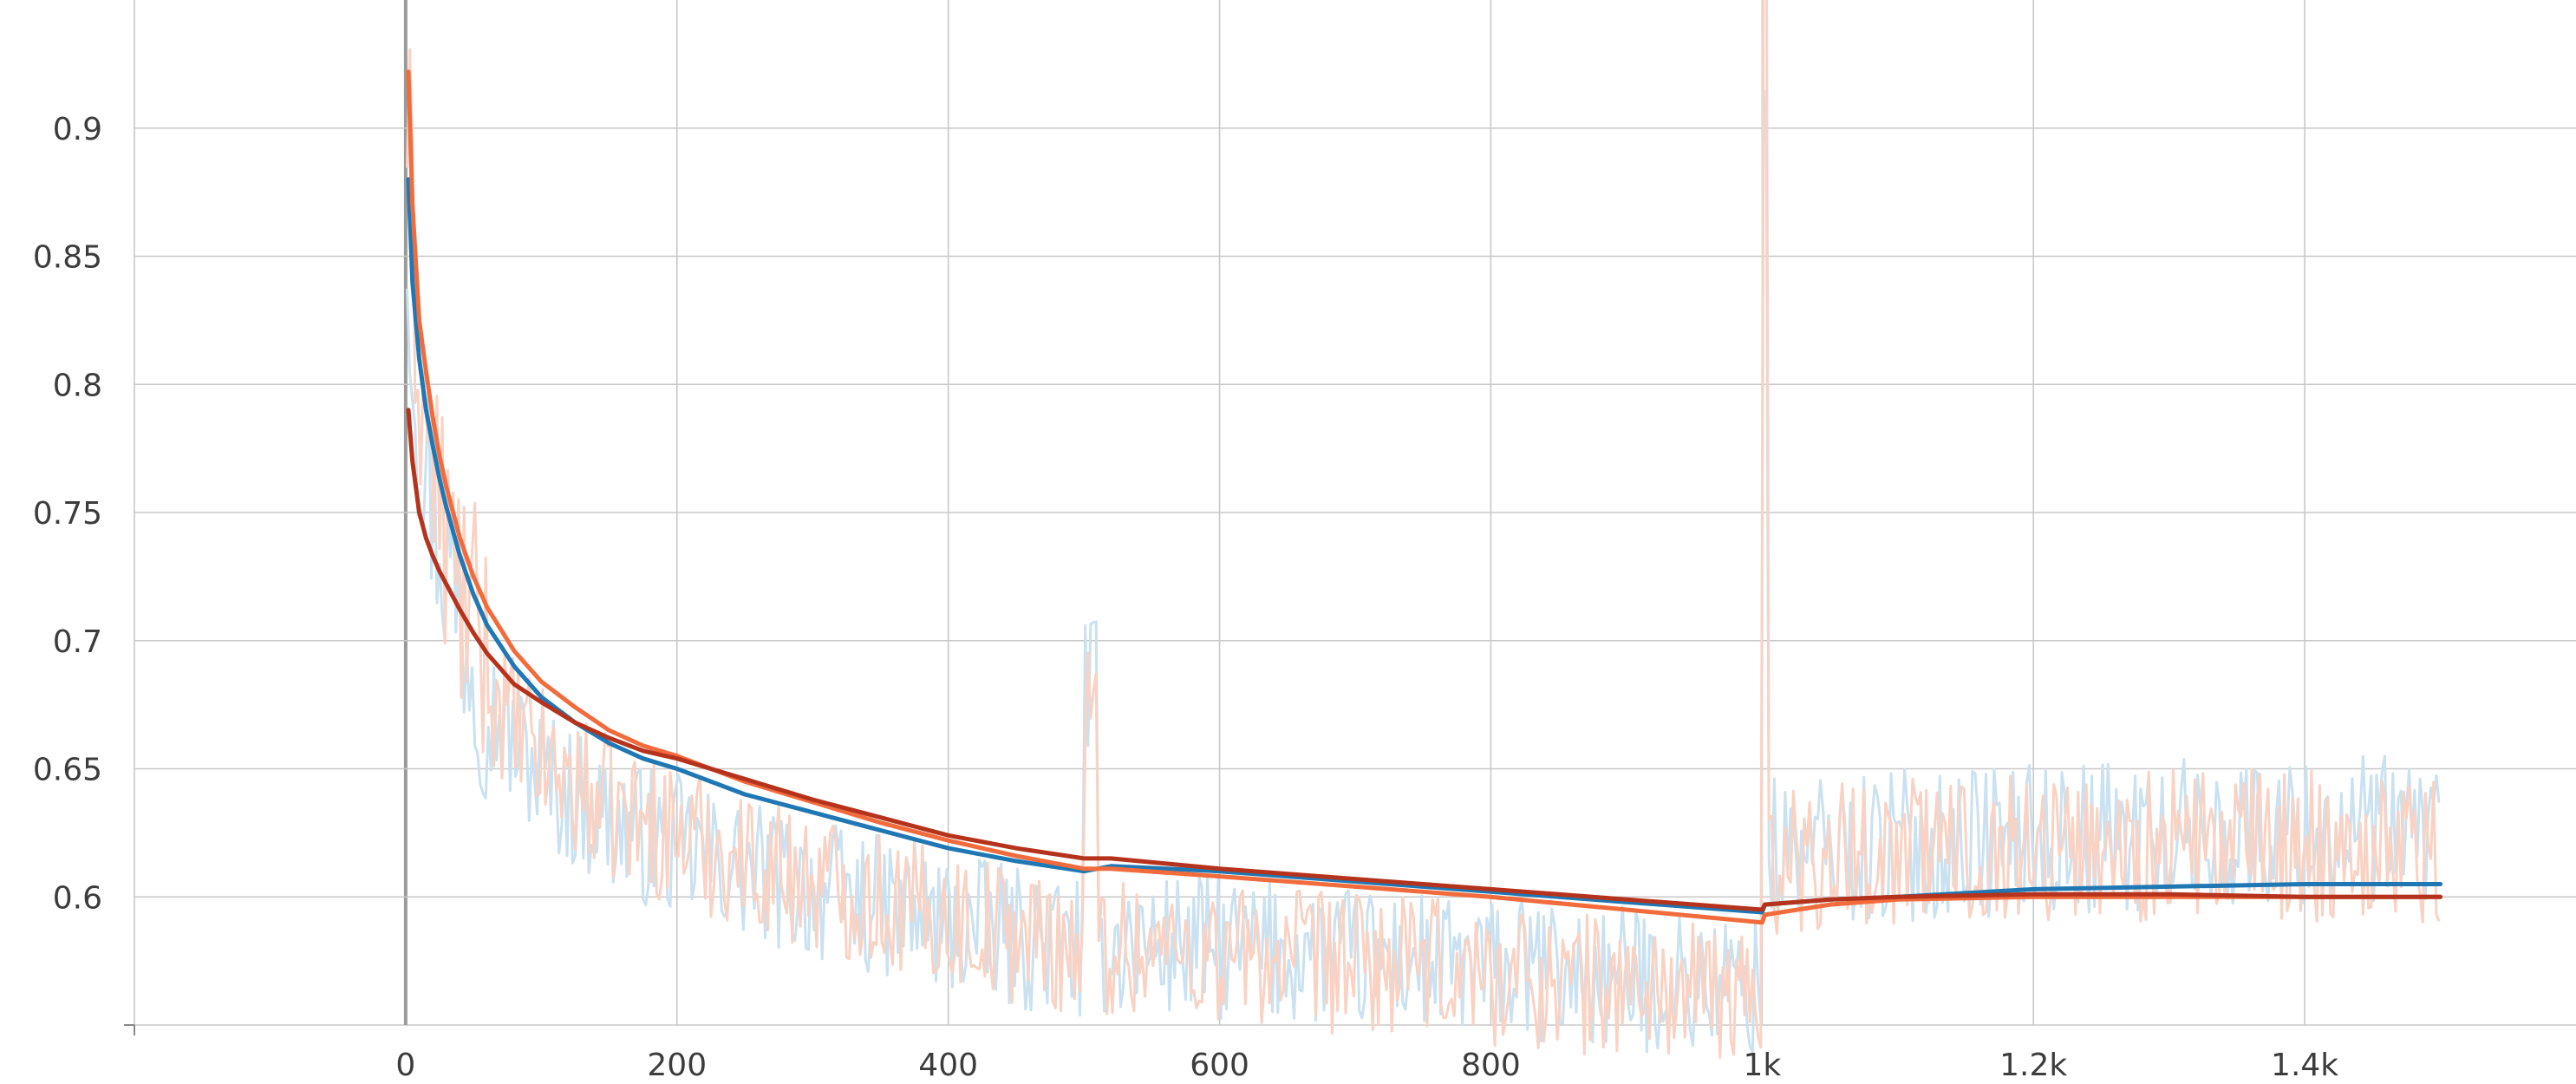 The width and height of the screenshot is (2576, 1084). What do you see at coordinates (948, 1065) in the screenshot?
I see `x-tick-label: 400` at bounding box center [948, 1065].